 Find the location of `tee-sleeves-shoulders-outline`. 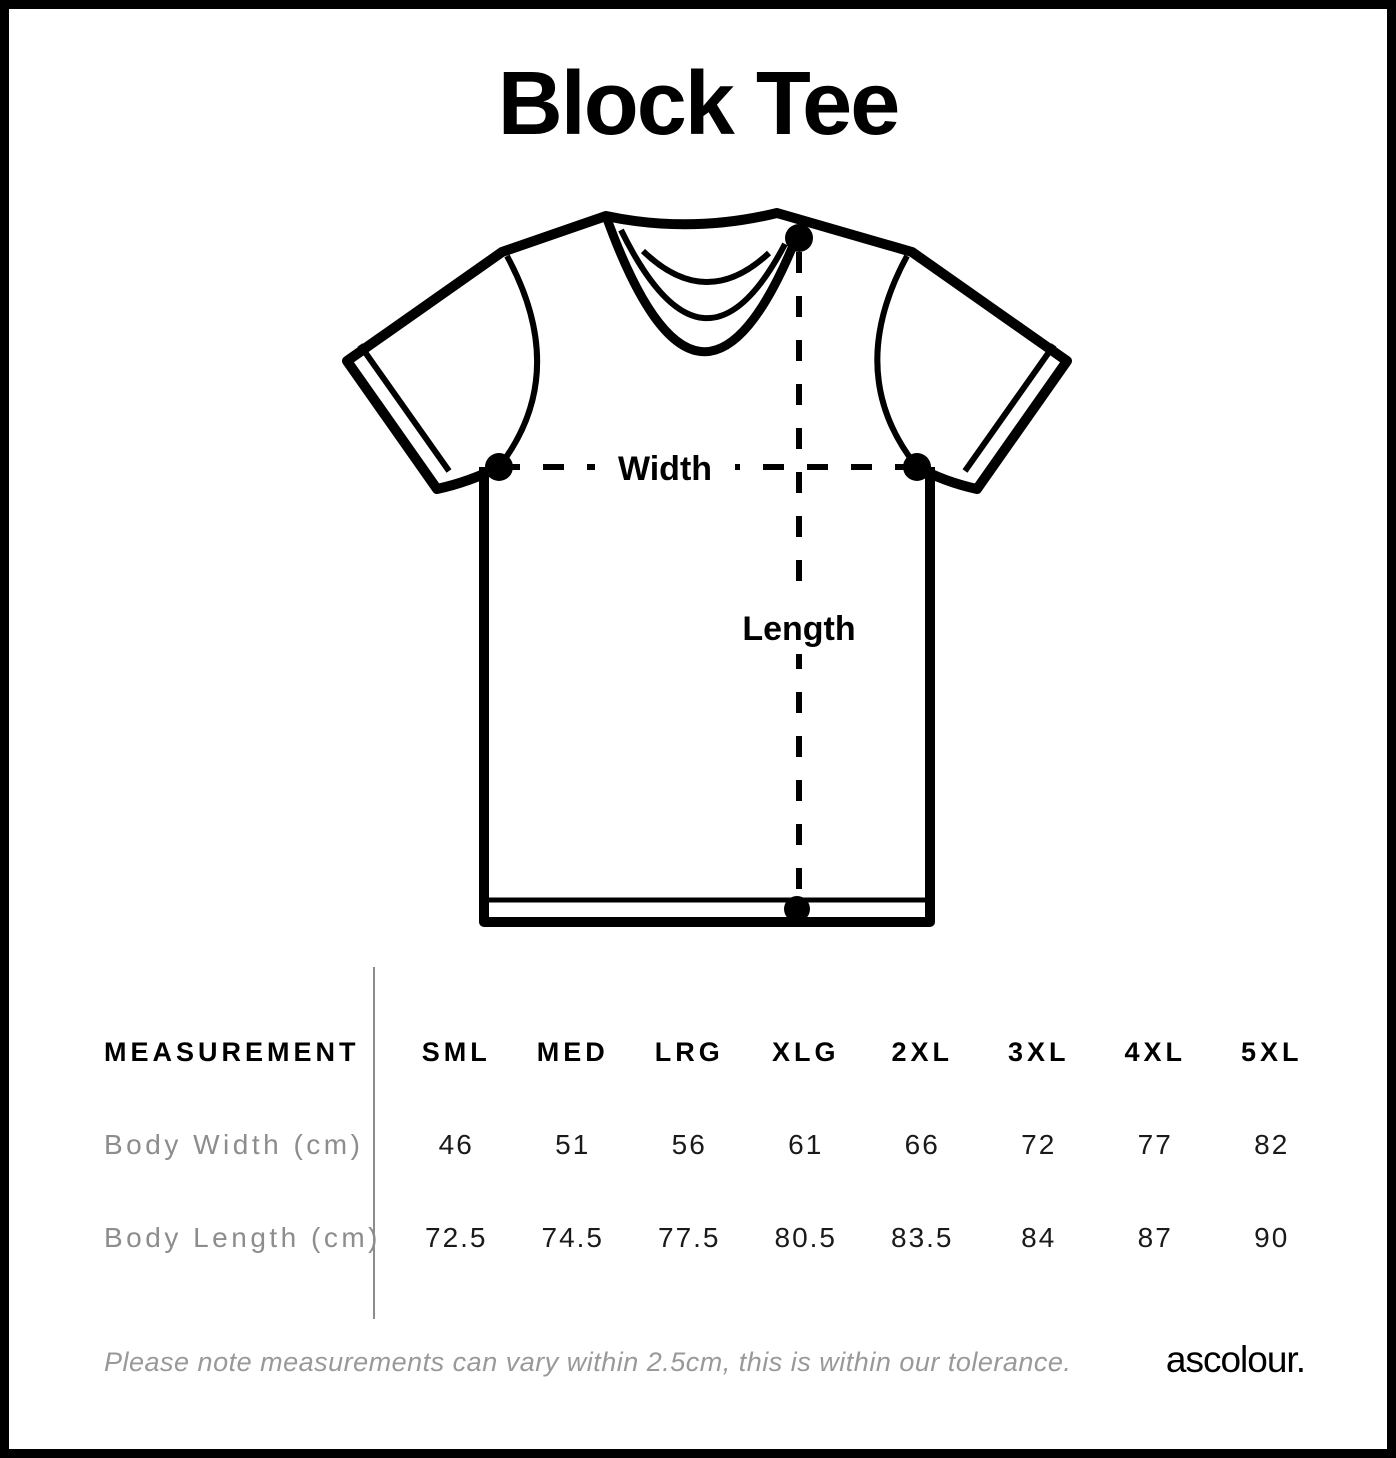

tee-sleeves-shoulders-outline is located at coordinates (707, 351).